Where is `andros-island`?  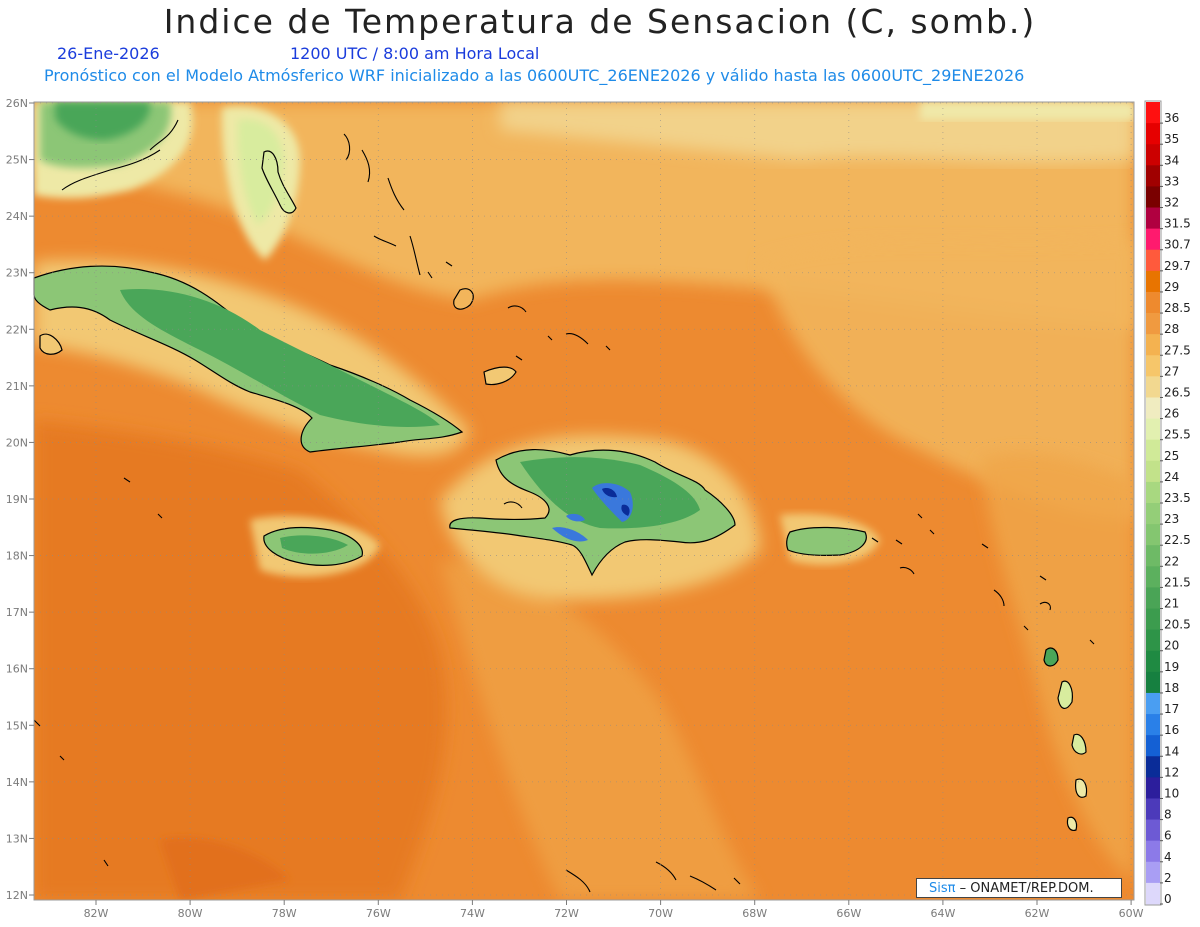 andros-island is located at coordinates (279, 182).